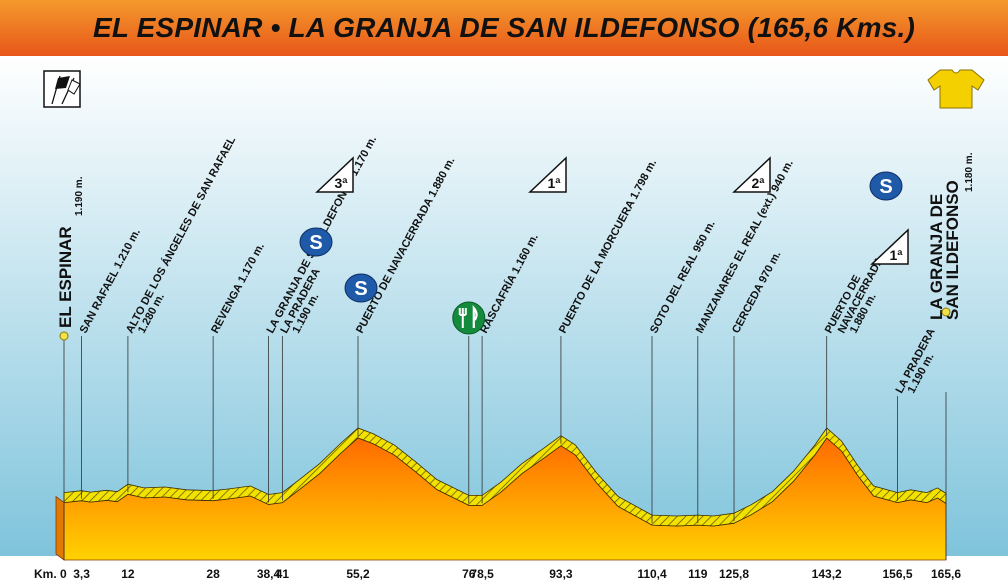  What do you see at coordinates (936, 257) in the screenshot?
I see `finish-town-label: LA GRANJA DE` at bounding box center [936, 257].